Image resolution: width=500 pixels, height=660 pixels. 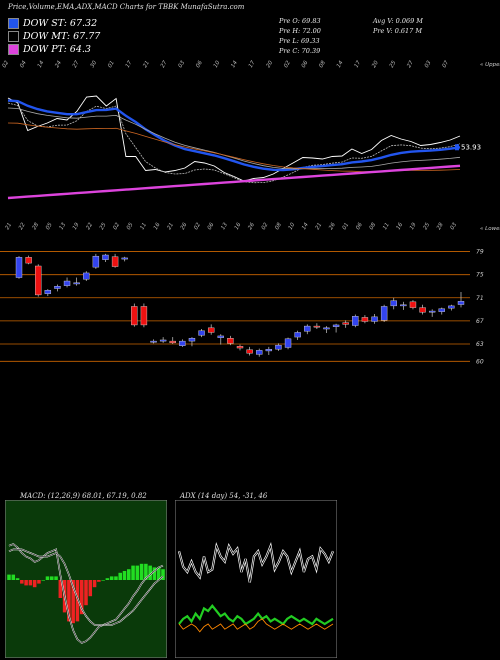 I want to click on date-label-top: 25, so click(x=393, y=64).